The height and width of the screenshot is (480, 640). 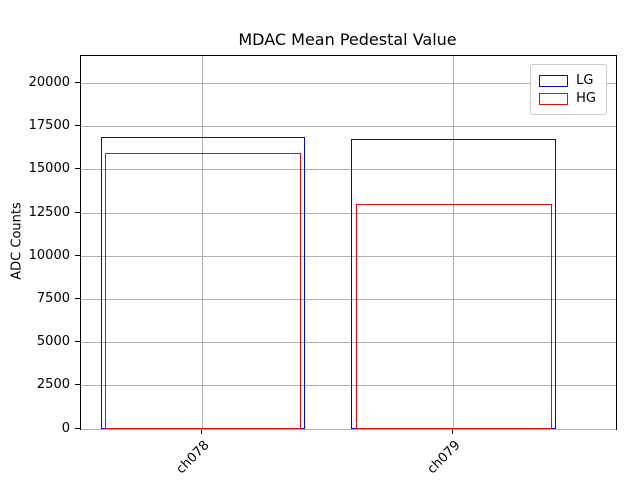 What do you see at coordinates (554, 98) in the screenshot?
I see `legend-swatch-hg` at bounding box center [554, 98].